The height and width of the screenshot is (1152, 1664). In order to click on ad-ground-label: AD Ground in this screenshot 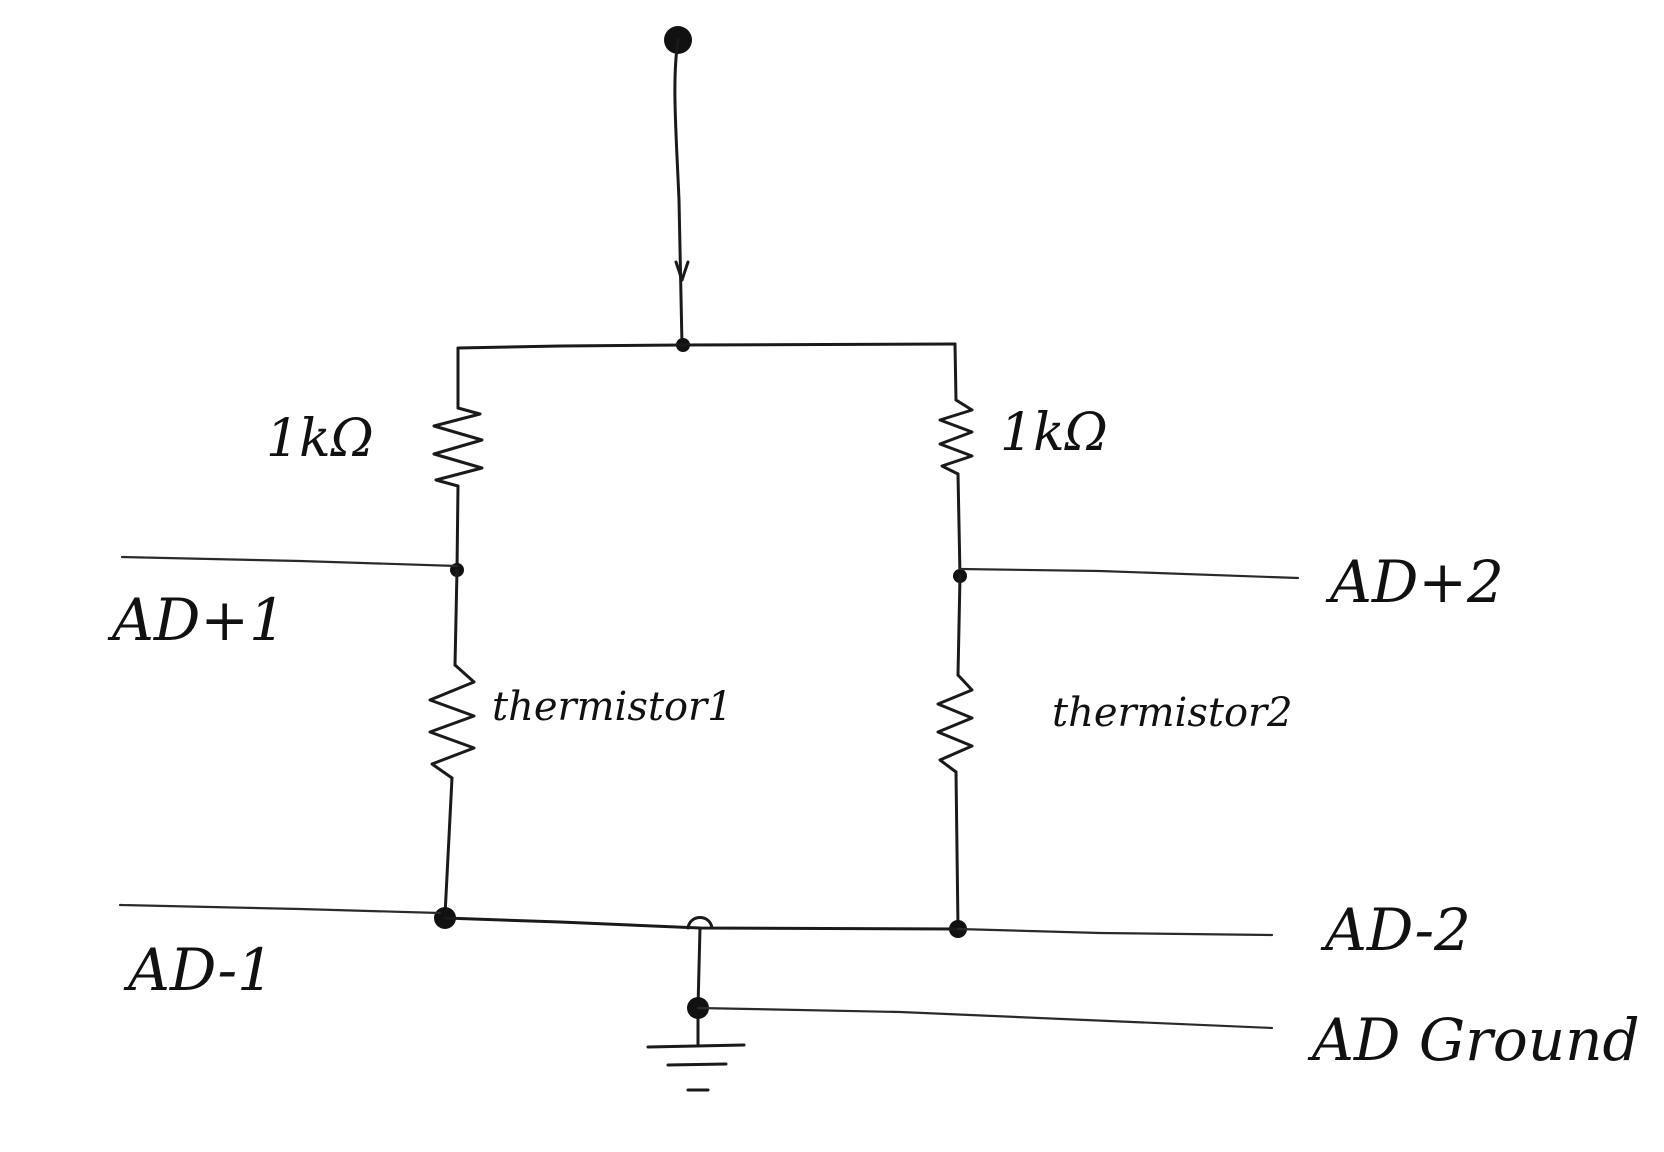, I will do `click(1473, 1040)`.